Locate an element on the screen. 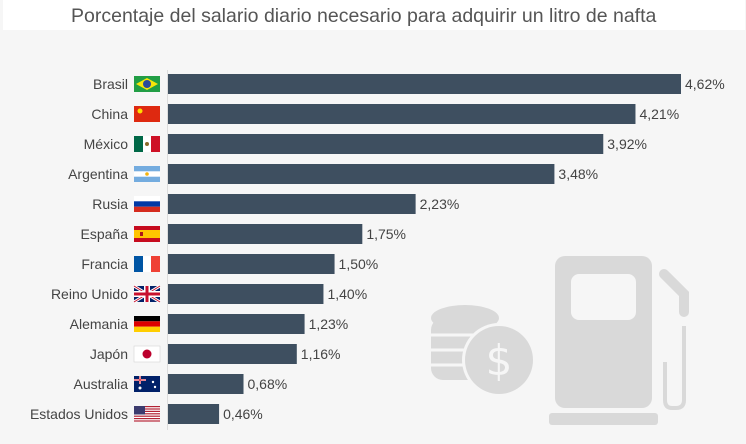 The image size is (746, 444). bar-row: Reino Unido 1,40% is located at coordinates (209, 294).